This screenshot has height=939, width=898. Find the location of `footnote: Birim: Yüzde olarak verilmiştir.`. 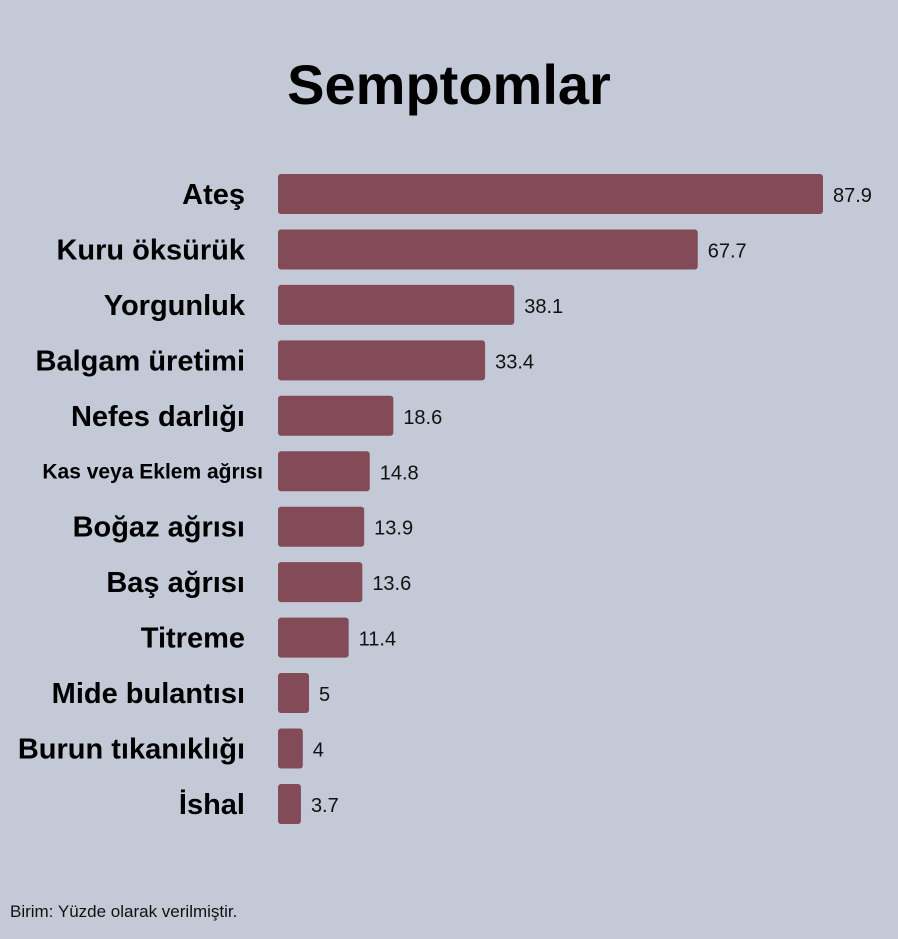

footnote: Birim: Yüzde olarak verilmiştir. is located at coordinates (124, 911).